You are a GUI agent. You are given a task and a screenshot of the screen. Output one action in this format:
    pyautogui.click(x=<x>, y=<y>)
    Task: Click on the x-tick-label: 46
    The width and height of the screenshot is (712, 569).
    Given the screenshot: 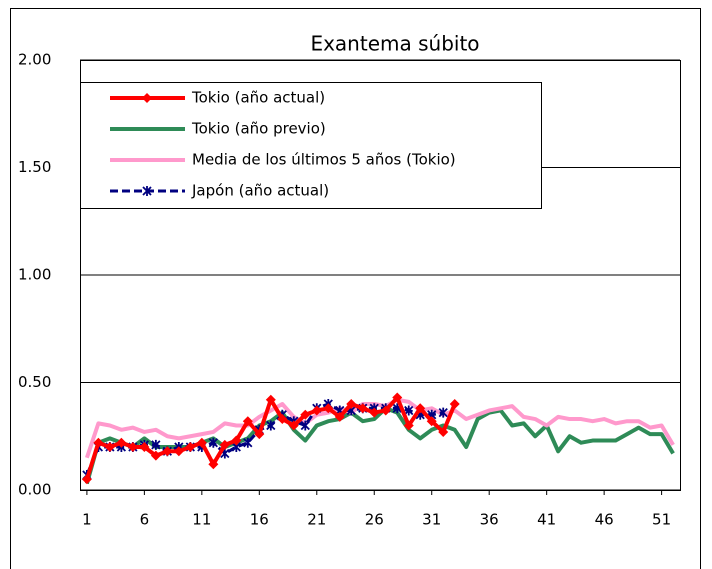 What is the action you would take?
    pyautogui.click(x=604, y=520)
    